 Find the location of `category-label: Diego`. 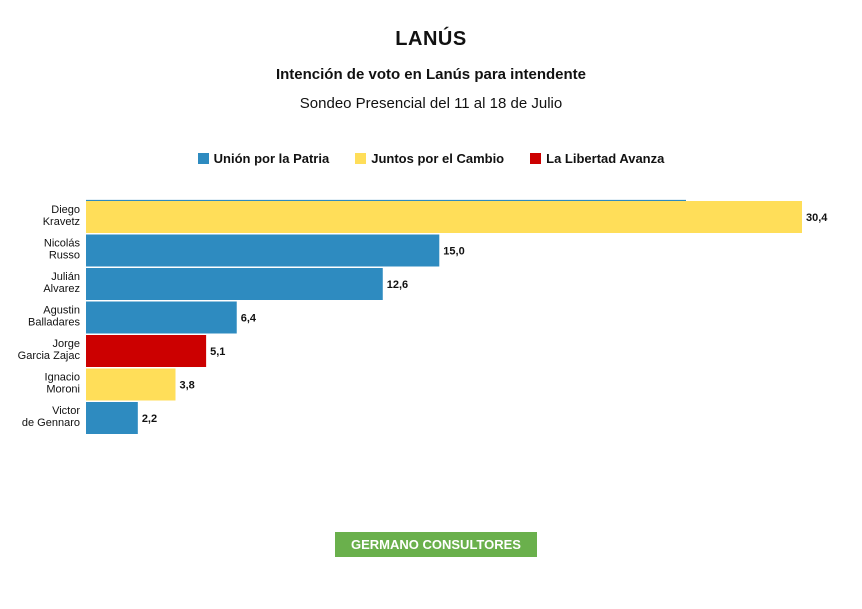

category-label: Diego is located at coordinates (65, 210).